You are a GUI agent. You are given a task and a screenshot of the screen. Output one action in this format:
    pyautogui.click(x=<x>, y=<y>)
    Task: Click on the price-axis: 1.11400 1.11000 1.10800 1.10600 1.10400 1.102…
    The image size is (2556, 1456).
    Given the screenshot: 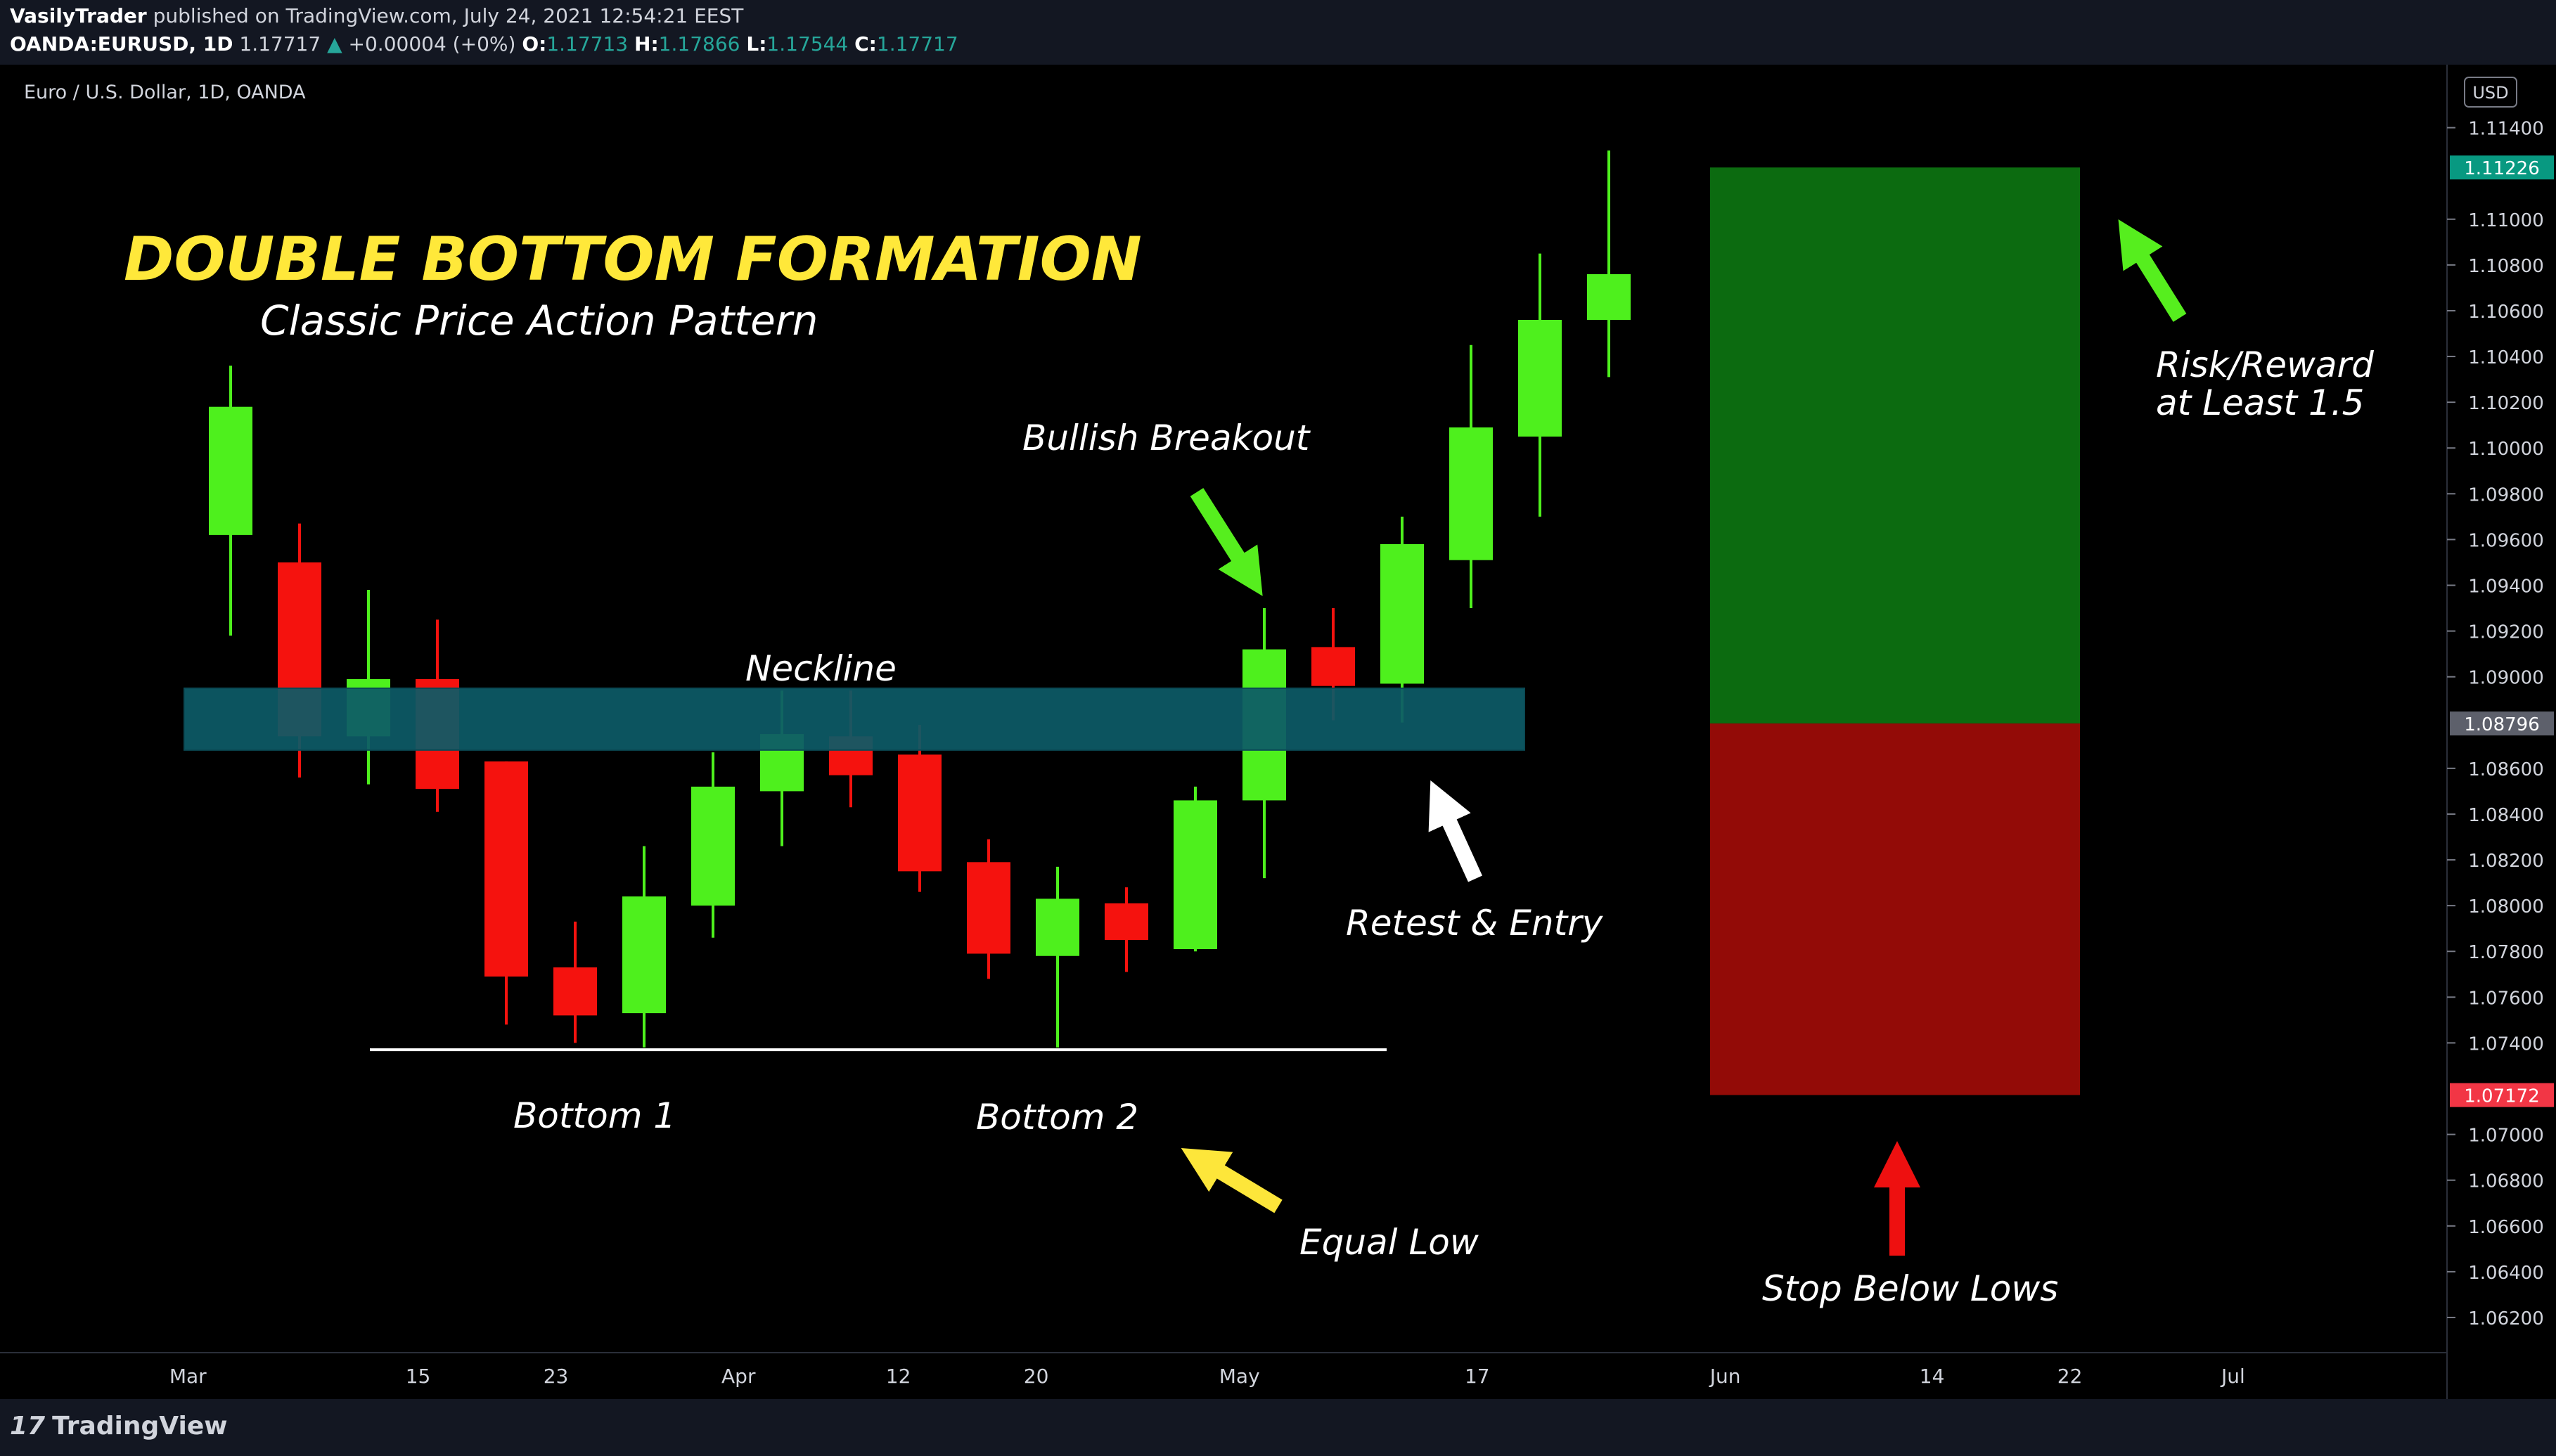 What is the action you would take?
    pyautogui.click(x=2495, y=724)
    